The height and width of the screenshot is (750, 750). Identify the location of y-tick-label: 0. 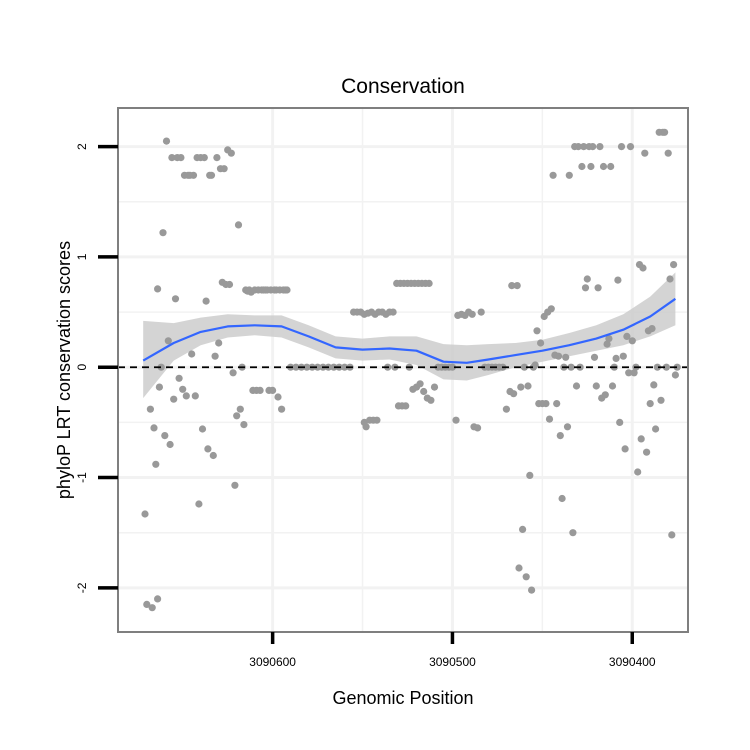
(82, 367).